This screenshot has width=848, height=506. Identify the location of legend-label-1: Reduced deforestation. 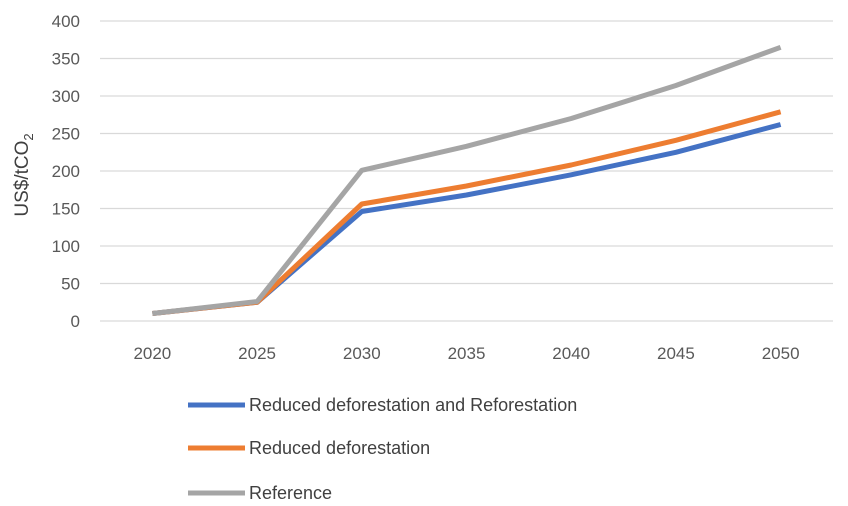
(339, 448).